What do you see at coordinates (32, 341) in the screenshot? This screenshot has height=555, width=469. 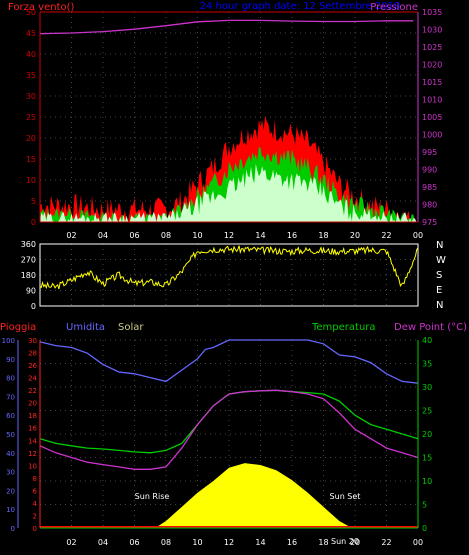 I see `rain-tick-label: 30` at bounding box center [32, 341].